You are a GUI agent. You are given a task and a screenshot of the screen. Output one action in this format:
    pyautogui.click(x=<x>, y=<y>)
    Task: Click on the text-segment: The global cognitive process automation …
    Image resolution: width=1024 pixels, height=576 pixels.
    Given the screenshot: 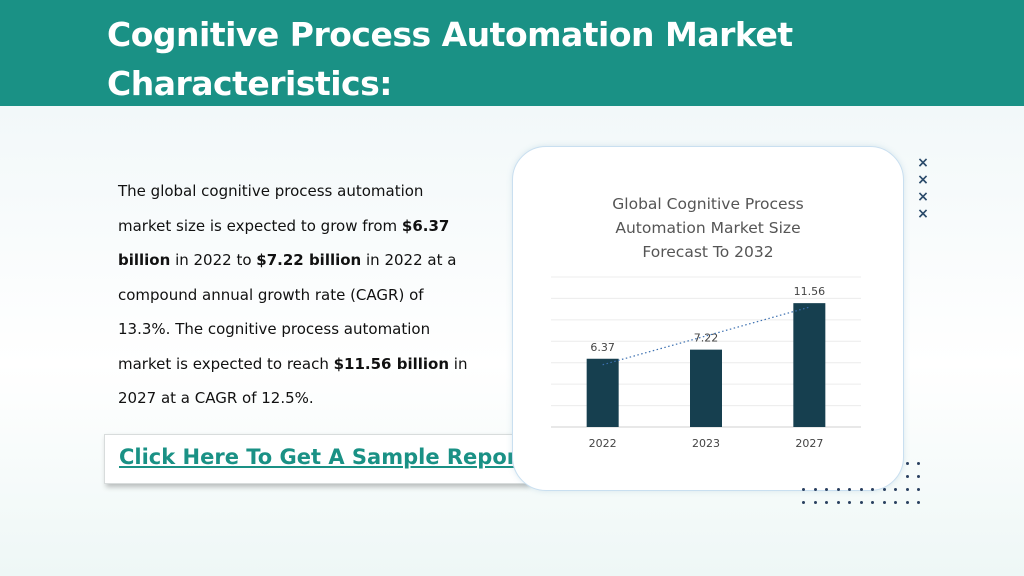 What is the action you would take?
    pyautogui.click(x=271, y=208)
    